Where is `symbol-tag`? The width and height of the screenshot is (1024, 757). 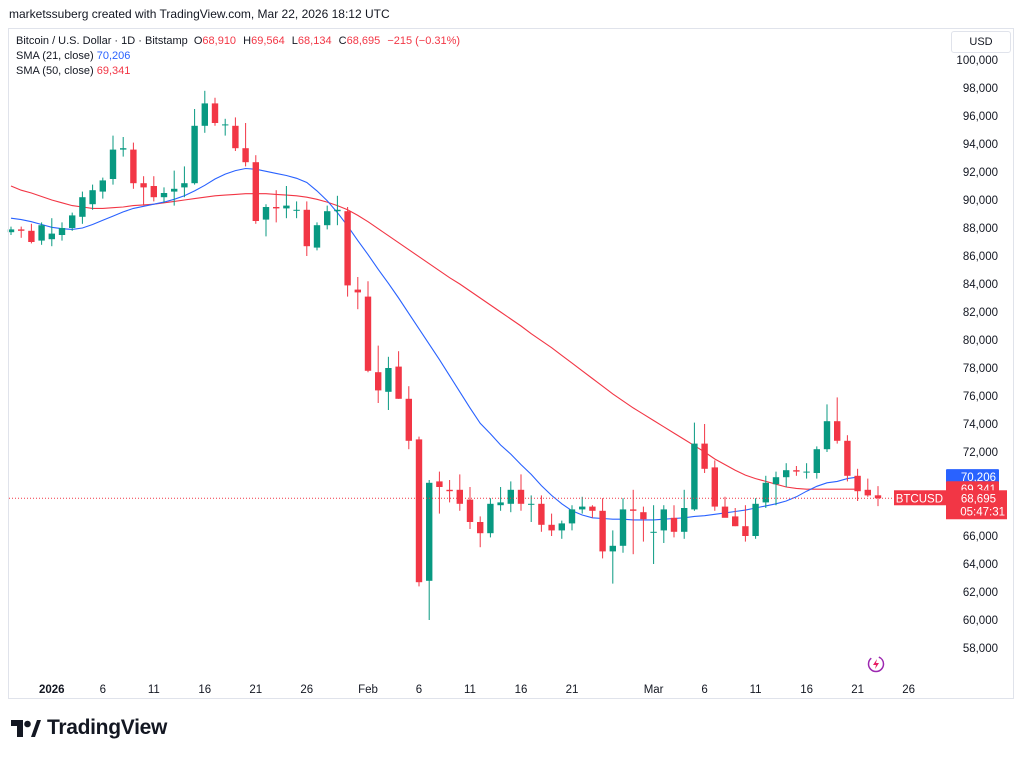
symbol-tag is located at coordinates (920, 498).